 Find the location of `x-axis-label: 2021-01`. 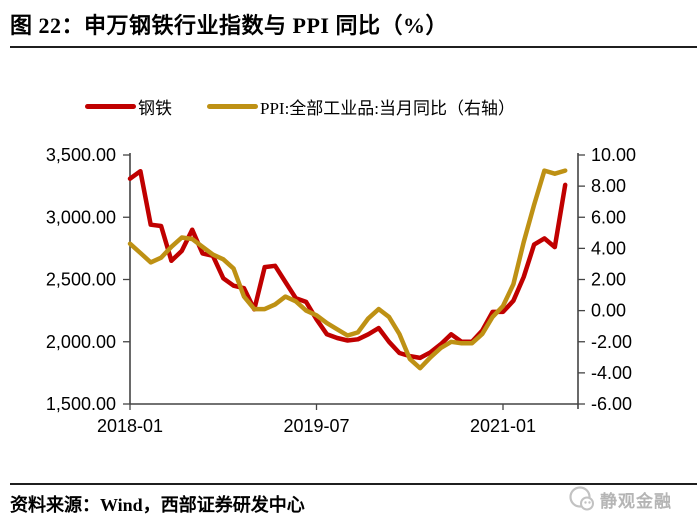

x-axis-label: 2021-01 is located at coordinates (503, 426).